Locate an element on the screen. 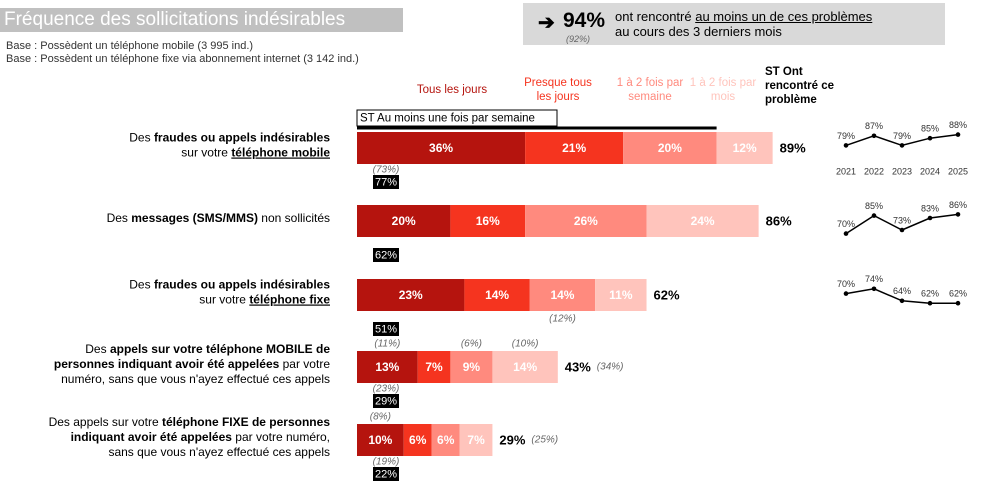 Image resolution: width=982 pixels, height=488 pixels. category-label-part: téléphone fixe is located at coordinates (289, 300).